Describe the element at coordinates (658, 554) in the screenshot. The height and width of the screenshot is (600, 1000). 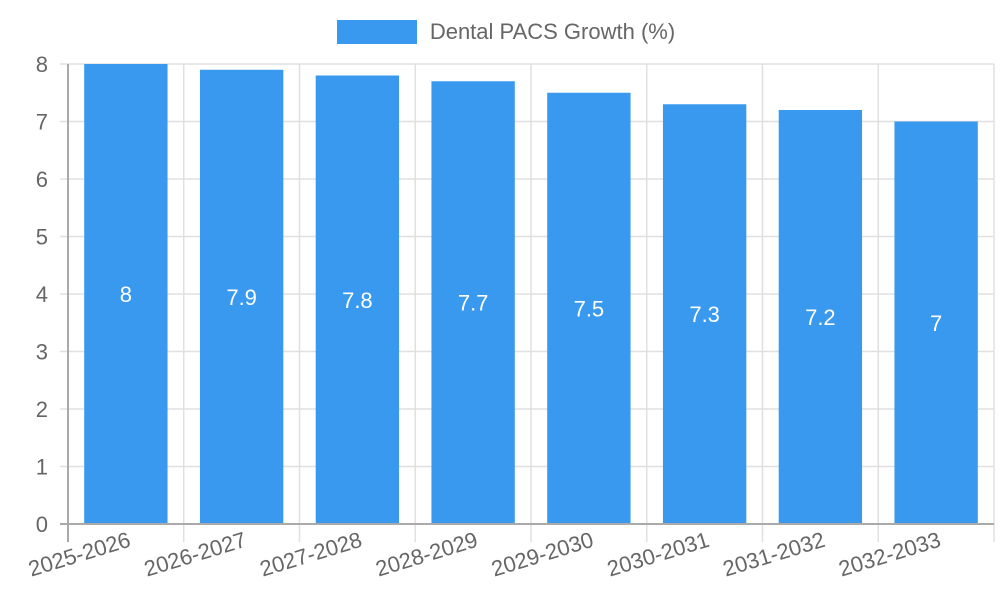
I see `x-tick-label: 2030-2031` at that location.